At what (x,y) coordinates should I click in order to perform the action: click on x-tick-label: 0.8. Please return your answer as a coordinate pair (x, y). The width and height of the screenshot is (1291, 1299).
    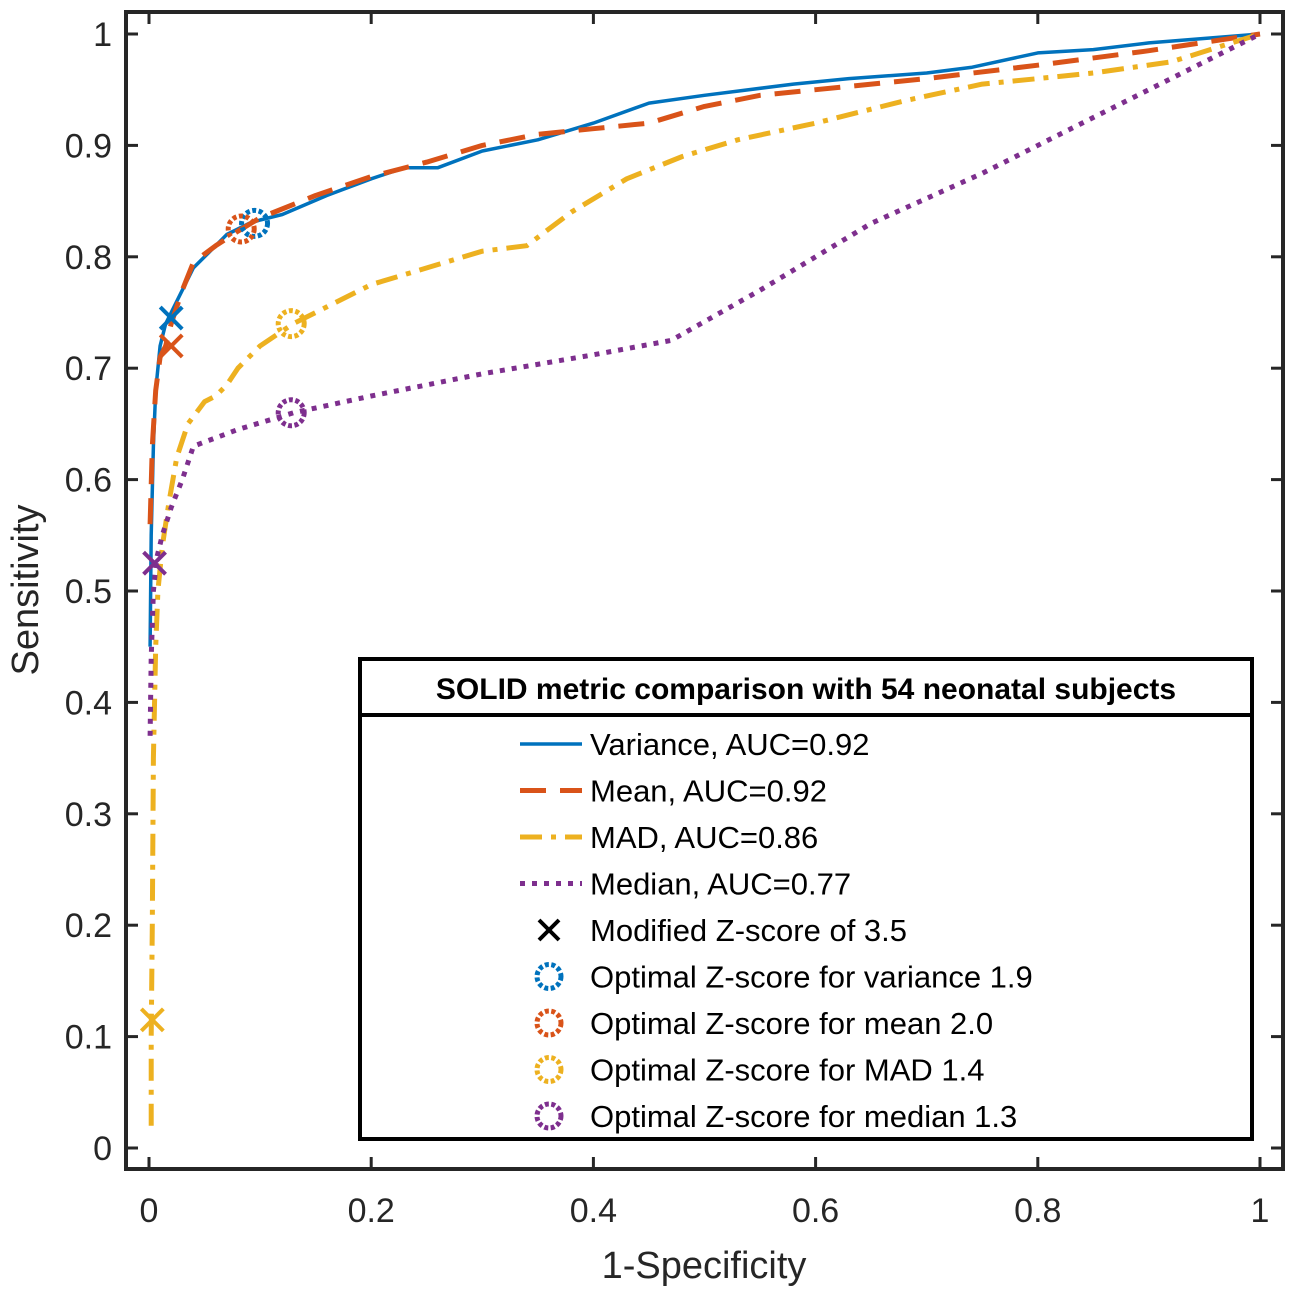
    Looking at the image, I should click on (1037, 1211).